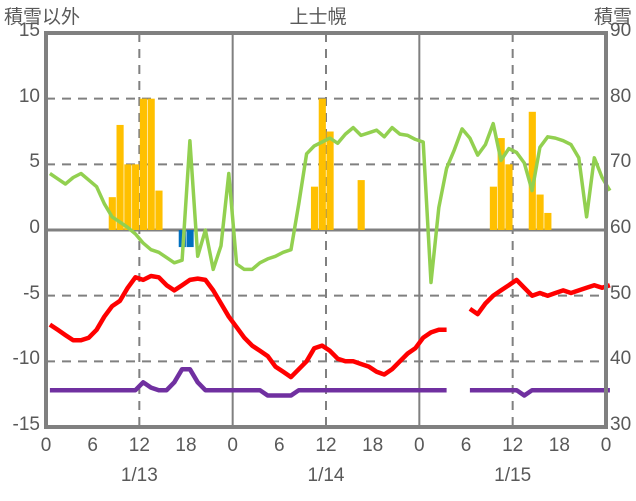 The height and width of the screenshot is (501, 636). Describe the element at coordinates (29, 30) in the screenshot. I see `y-axis-left-tick: 15` at that location.